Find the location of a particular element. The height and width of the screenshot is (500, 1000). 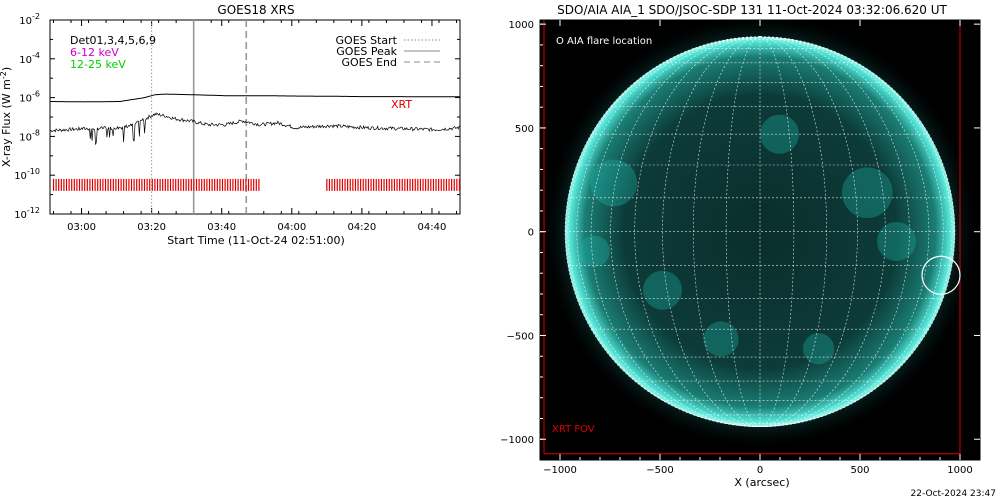

legend-goes-peak: GOES Peak is located at coordinates (366, 51).